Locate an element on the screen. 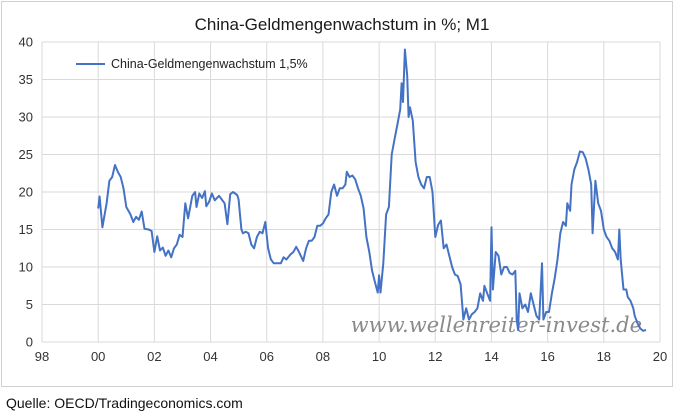 The image size is (676, 413). legend-label: China-Geldmengenwachstum 1,5% is located at coordinates (209, 64).